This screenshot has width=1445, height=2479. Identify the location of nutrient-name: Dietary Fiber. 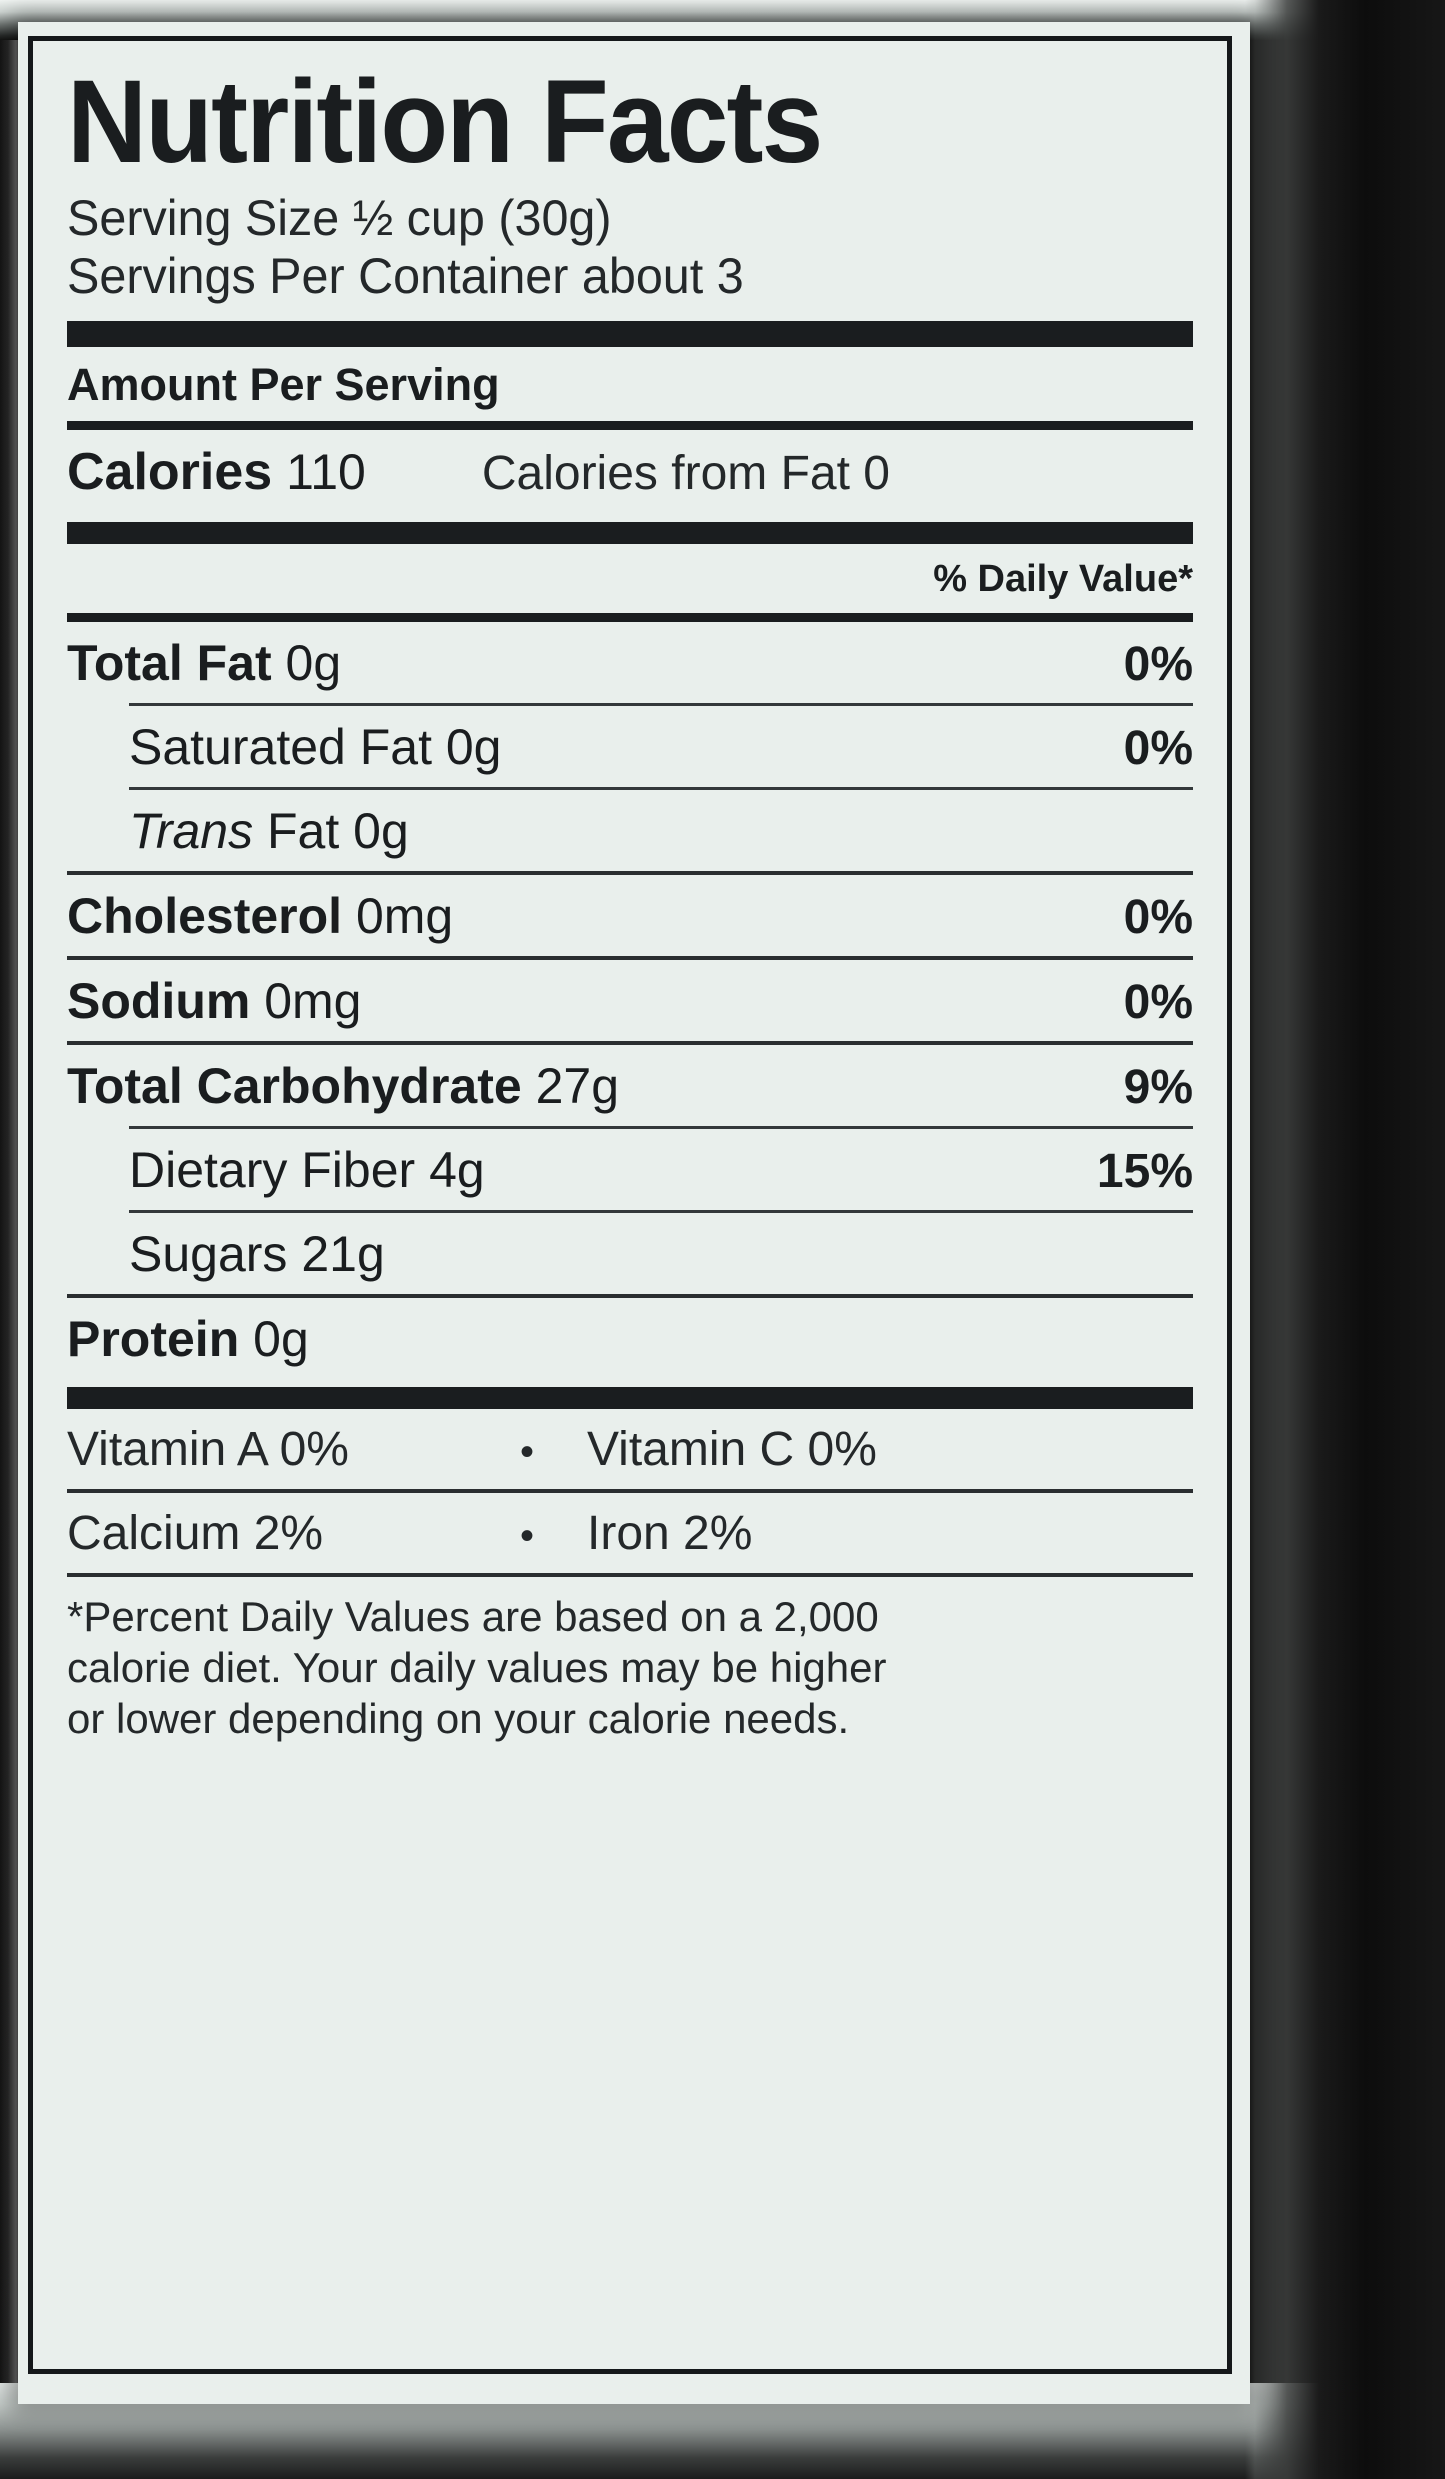
(272, 1170).